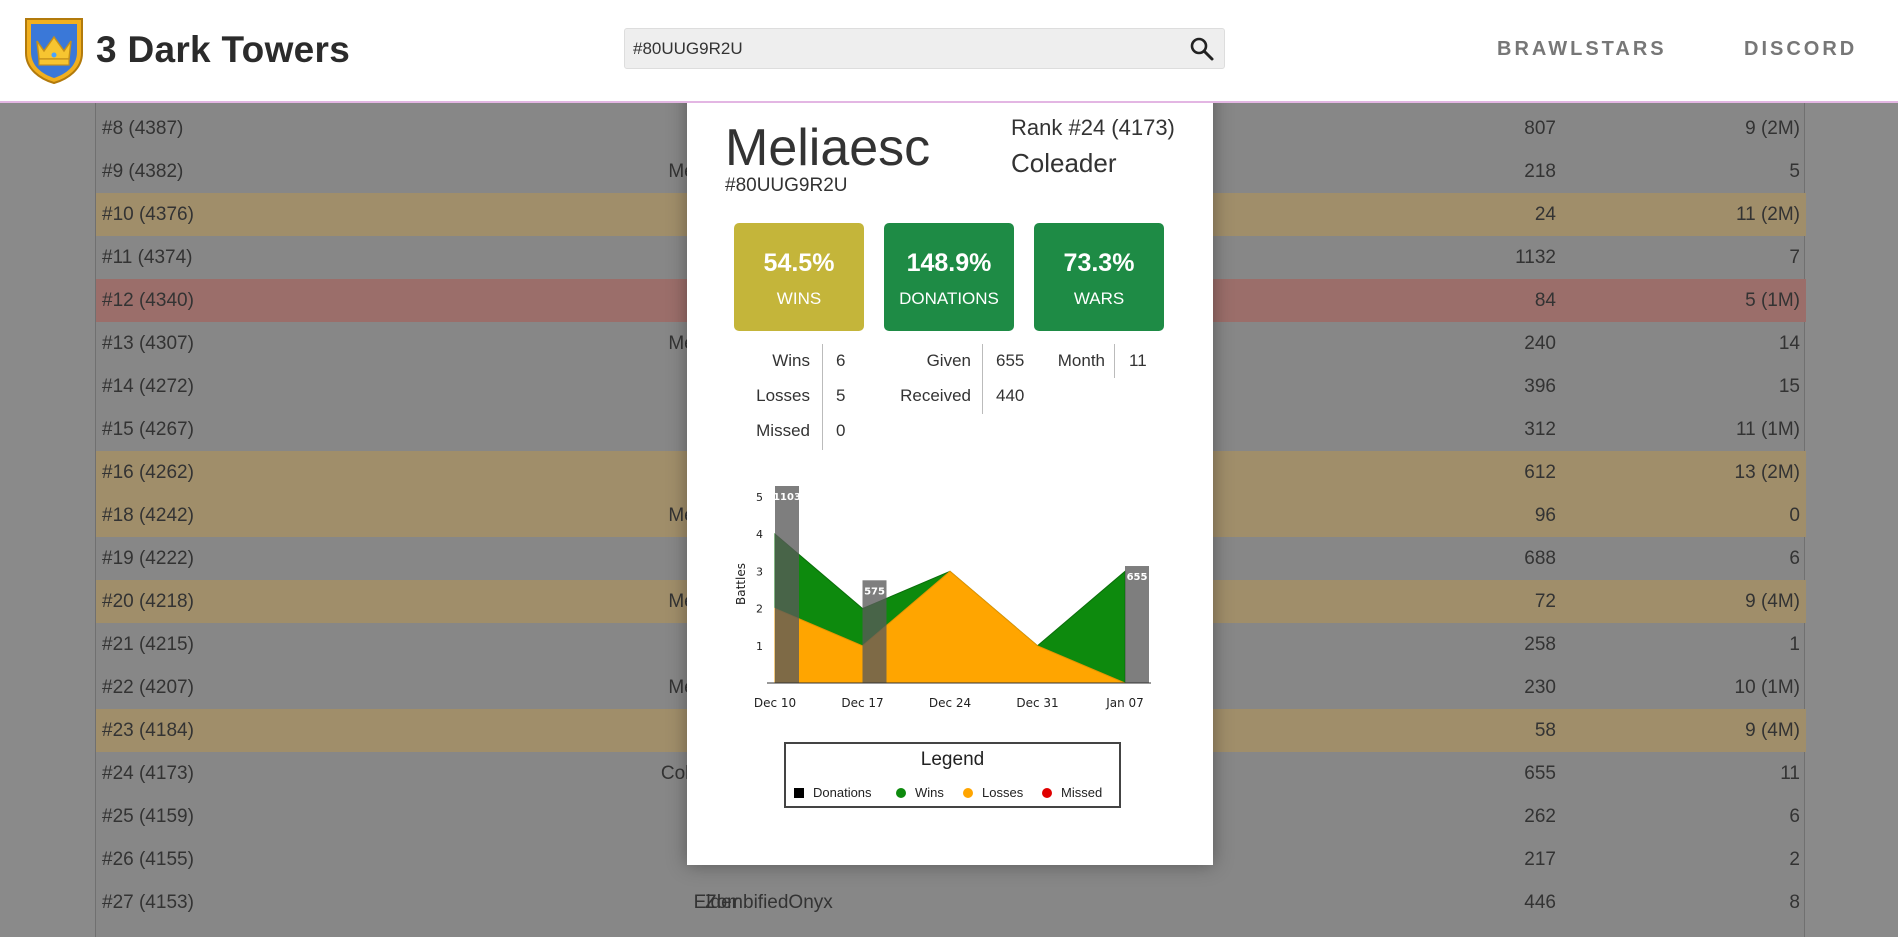 The image size is (1898, 937). What do you see at coordinates (1545, 730) in the screenshot?
I see `donations-cell: 58` at bounding box center [1545, 730].